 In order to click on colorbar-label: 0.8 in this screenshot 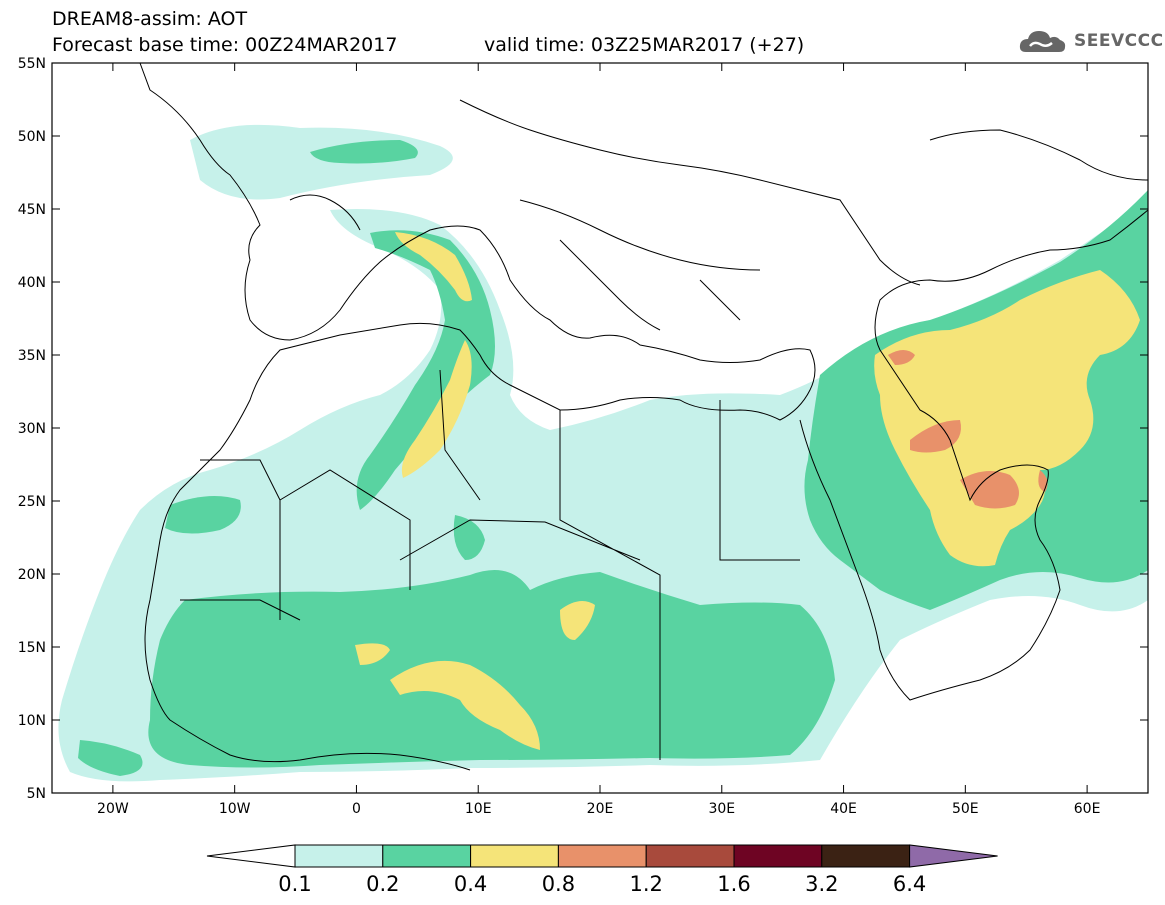, I will do `click(558, 884)`.